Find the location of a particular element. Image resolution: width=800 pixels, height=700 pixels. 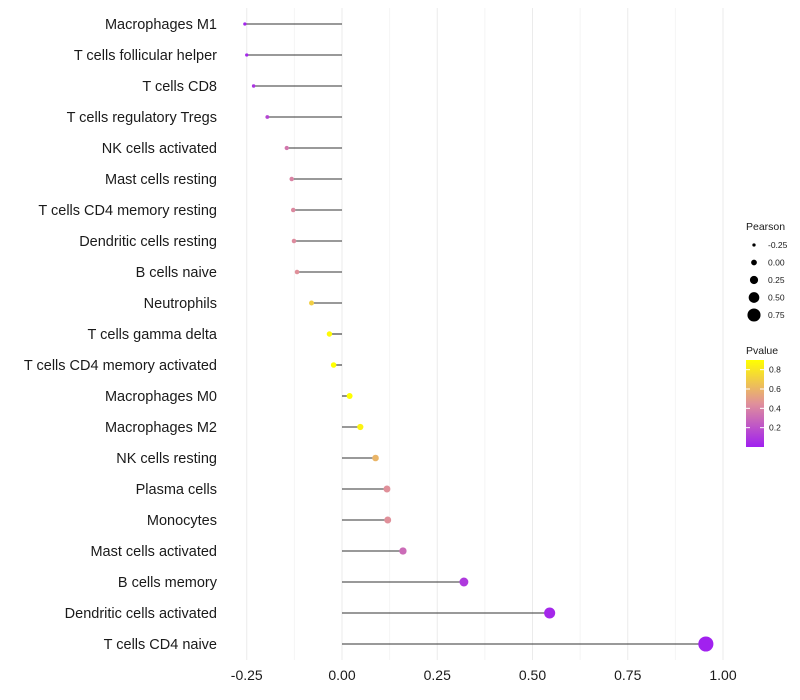

size-legend-label: 0.50 is located at coordinates (776, 298).